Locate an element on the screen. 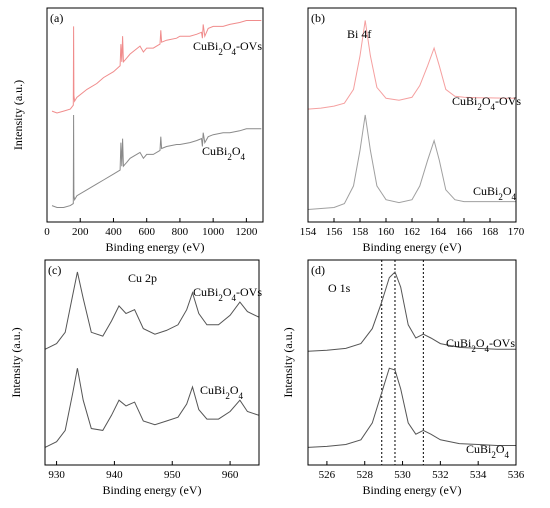 The height and width of the screenshot is (508, 550). panel-a-xtick-label-1: 200 is located at coordinates (80, 232).